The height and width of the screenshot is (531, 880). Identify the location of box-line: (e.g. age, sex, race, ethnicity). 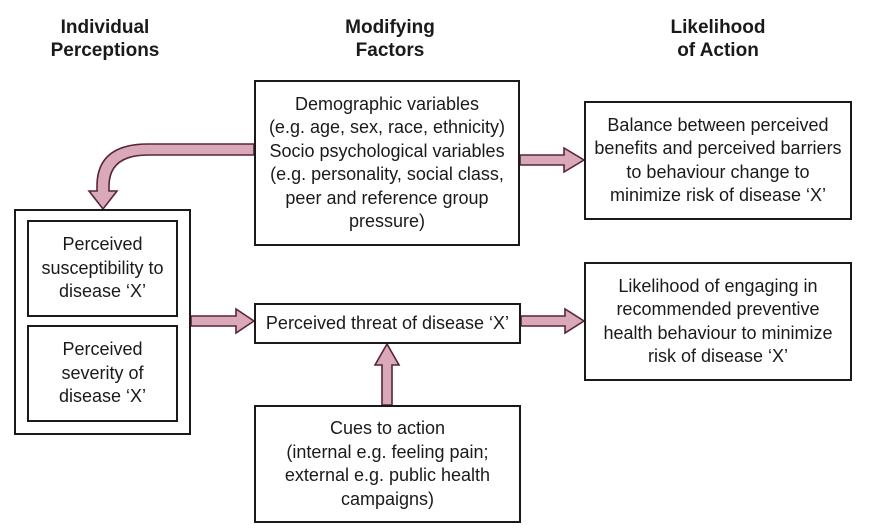
(387, 127).